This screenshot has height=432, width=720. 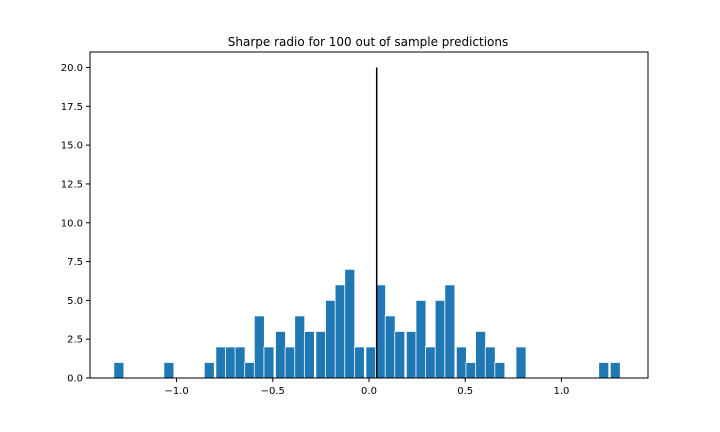 What do you see at coordinates (72, 223) in the screenshot?
I see `y-tick-label: 10.0` at bounding box center [72, 223].